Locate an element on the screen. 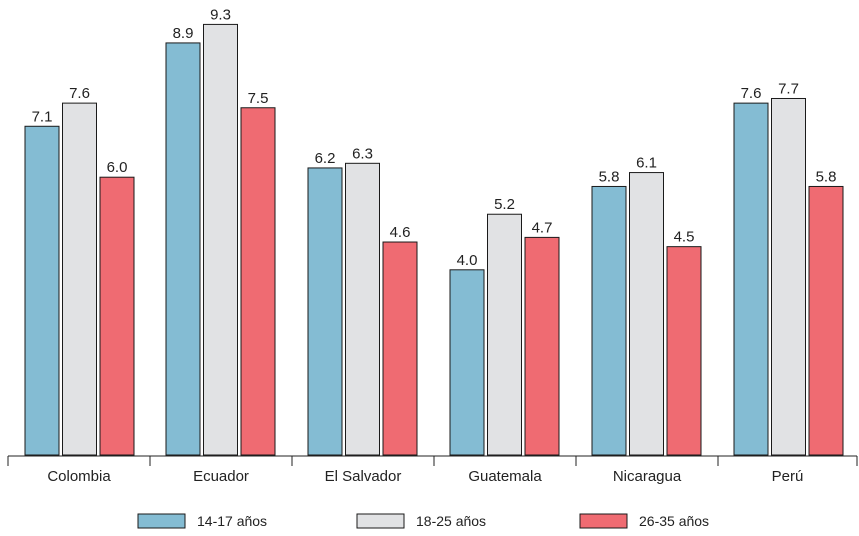  legend-label: 18-25 años is located at coordinates (451, 521).